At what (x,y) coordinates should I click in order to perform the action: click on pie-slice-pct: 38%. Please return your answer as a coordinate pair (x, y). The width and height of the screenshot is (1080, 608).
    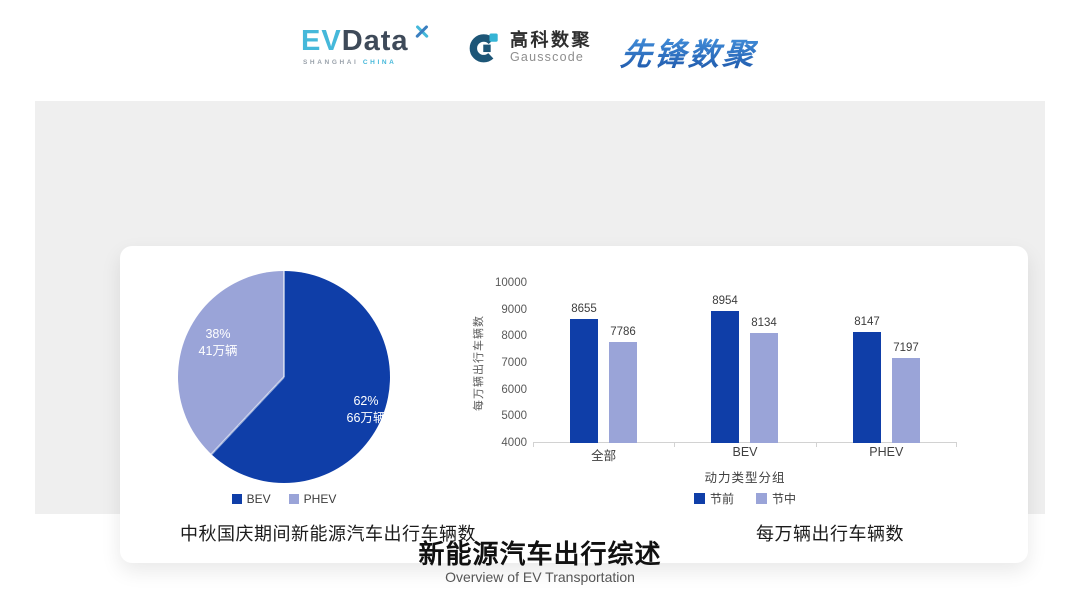
    Looking at the image, I should click on (218, 333).